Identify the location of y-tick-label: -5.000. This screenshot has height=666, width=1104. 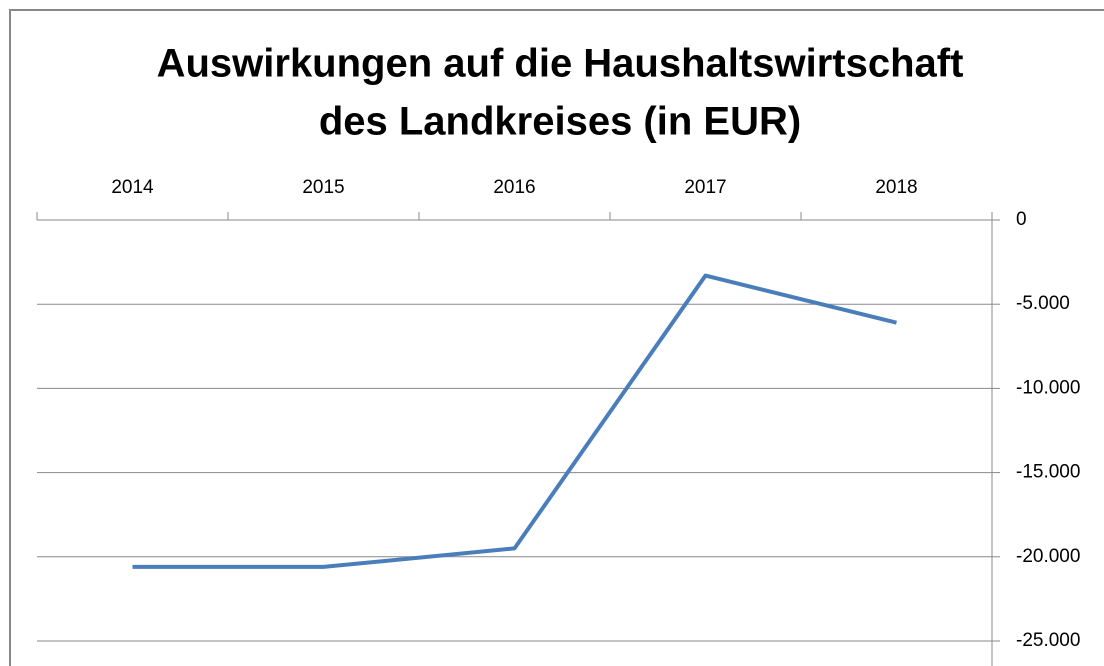
(1043, 303).